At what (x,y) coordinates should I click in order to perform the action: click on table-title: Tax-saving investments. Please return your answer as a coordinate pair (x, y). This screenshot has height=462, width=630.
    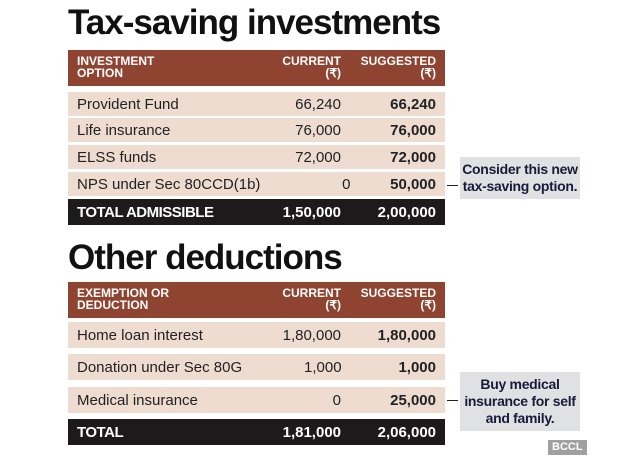
    Looking at the image, I should click on (254, 22).